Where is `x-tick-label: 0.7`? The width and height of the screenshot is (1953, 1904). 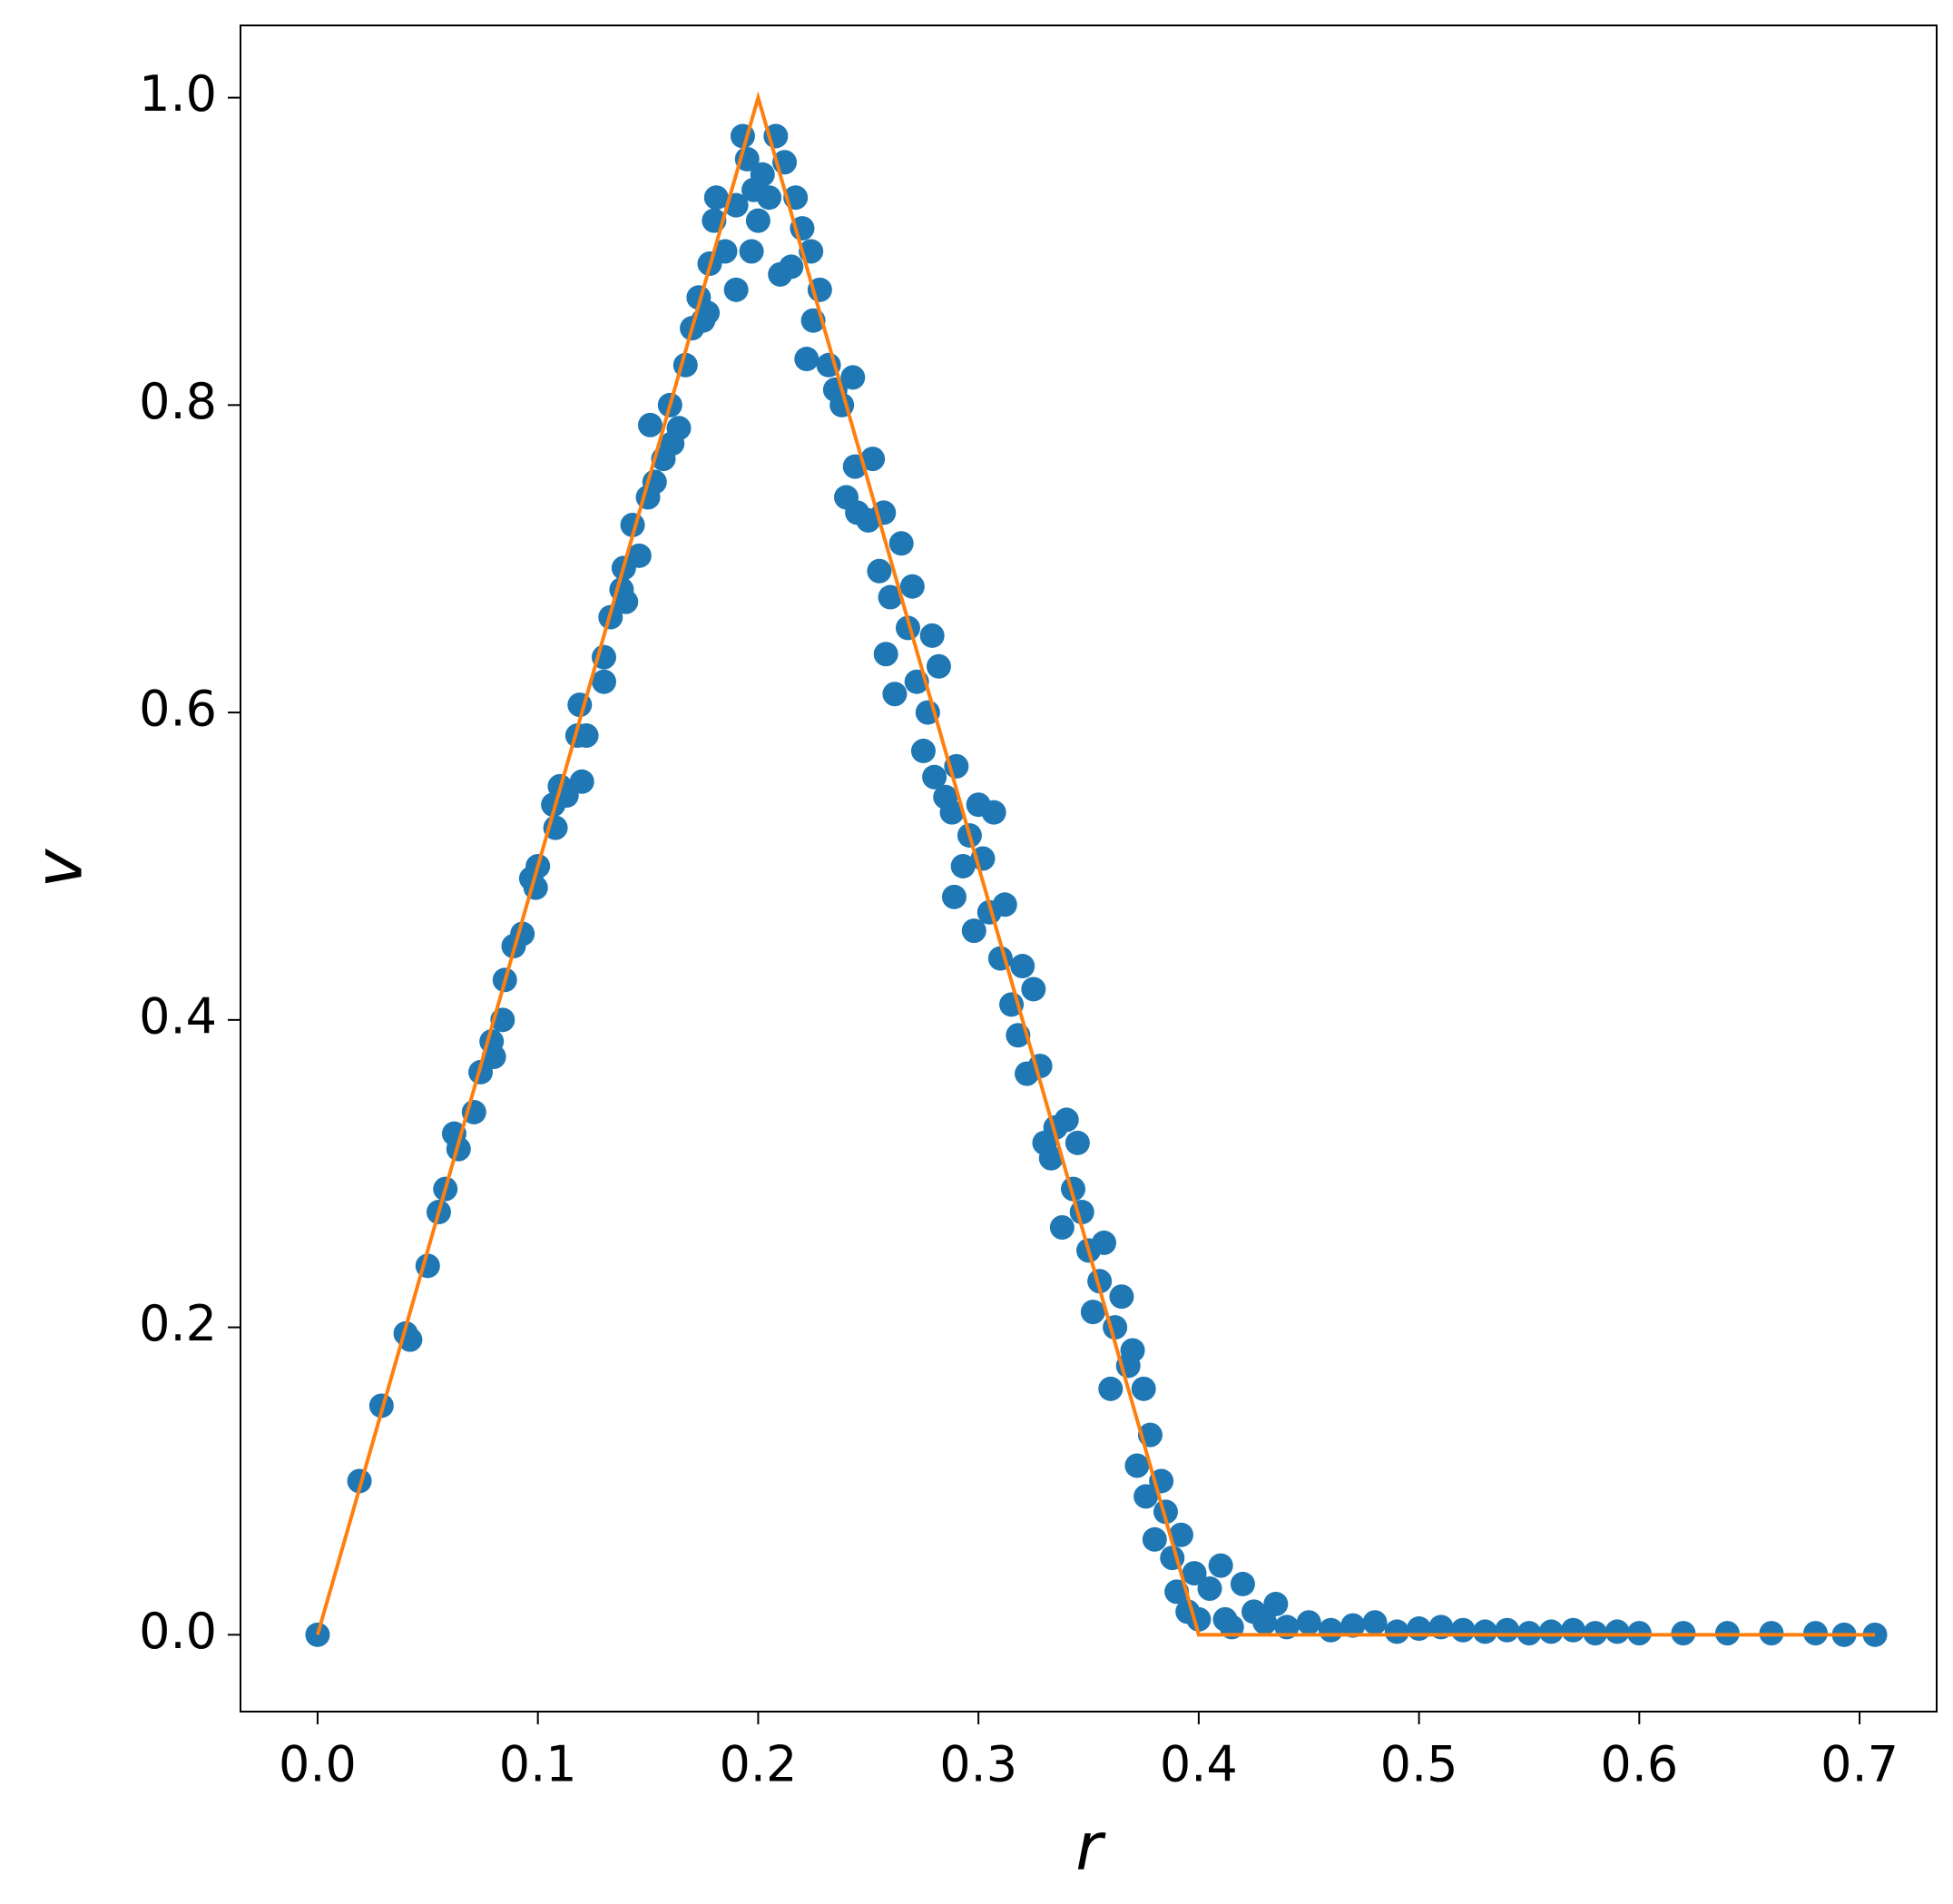 x-tick-label: 0.7 is located at coordinates (1860, 1765).